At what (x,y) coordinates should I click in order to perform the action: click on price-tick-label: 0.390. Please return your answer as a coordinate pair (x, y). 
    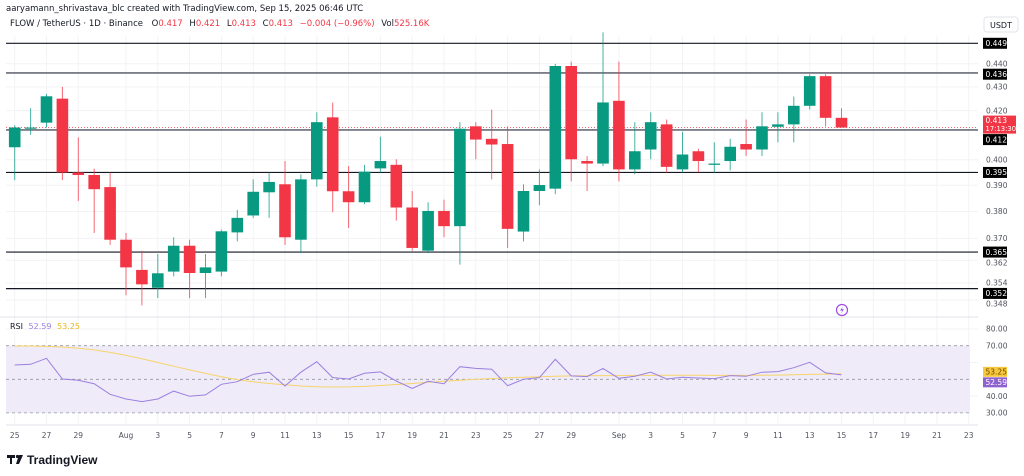
    Looking at the image, I should click on (997, 185).